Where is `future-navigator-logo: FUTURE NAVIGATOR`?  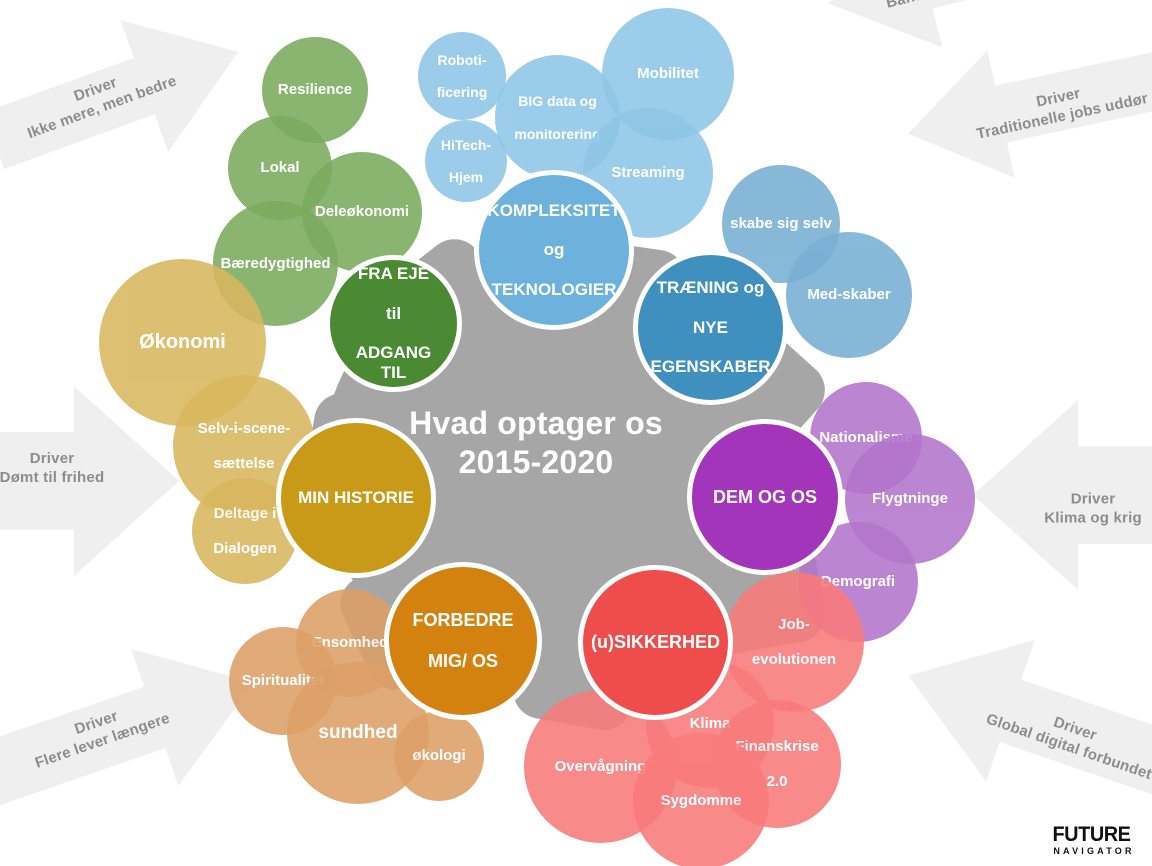
future-navigator-logo: FUTURE NAVIGATOR is located at coordinates (1094, 840).